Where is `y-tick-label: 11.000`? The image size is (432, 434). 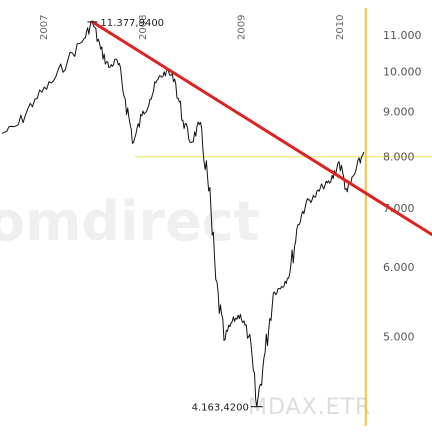
y-tick-label: 11.000 is located at coordinates (402, 35).